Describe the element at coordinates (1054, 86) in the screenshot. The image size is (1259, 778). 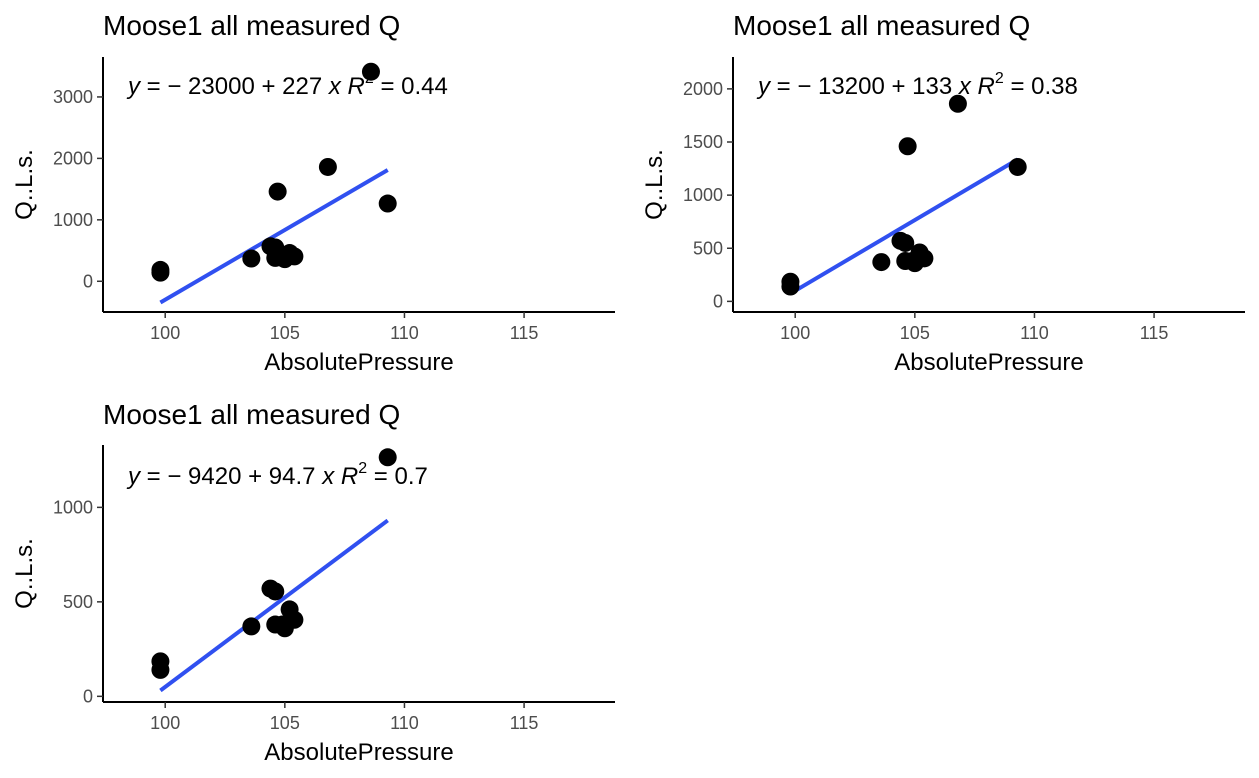
I see `eq-r-value: 0.38` at that location.